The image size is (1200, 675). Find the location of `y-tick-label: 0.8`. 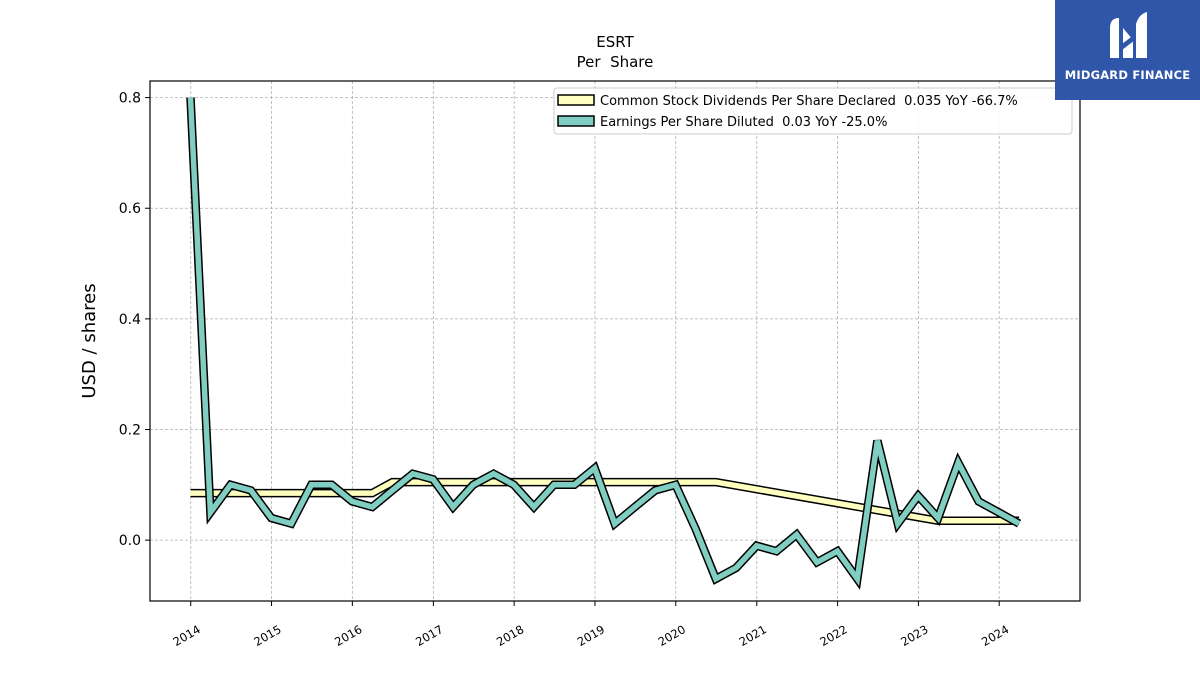

y-tick-label: 0.8 is located at coordinates (130, 99).